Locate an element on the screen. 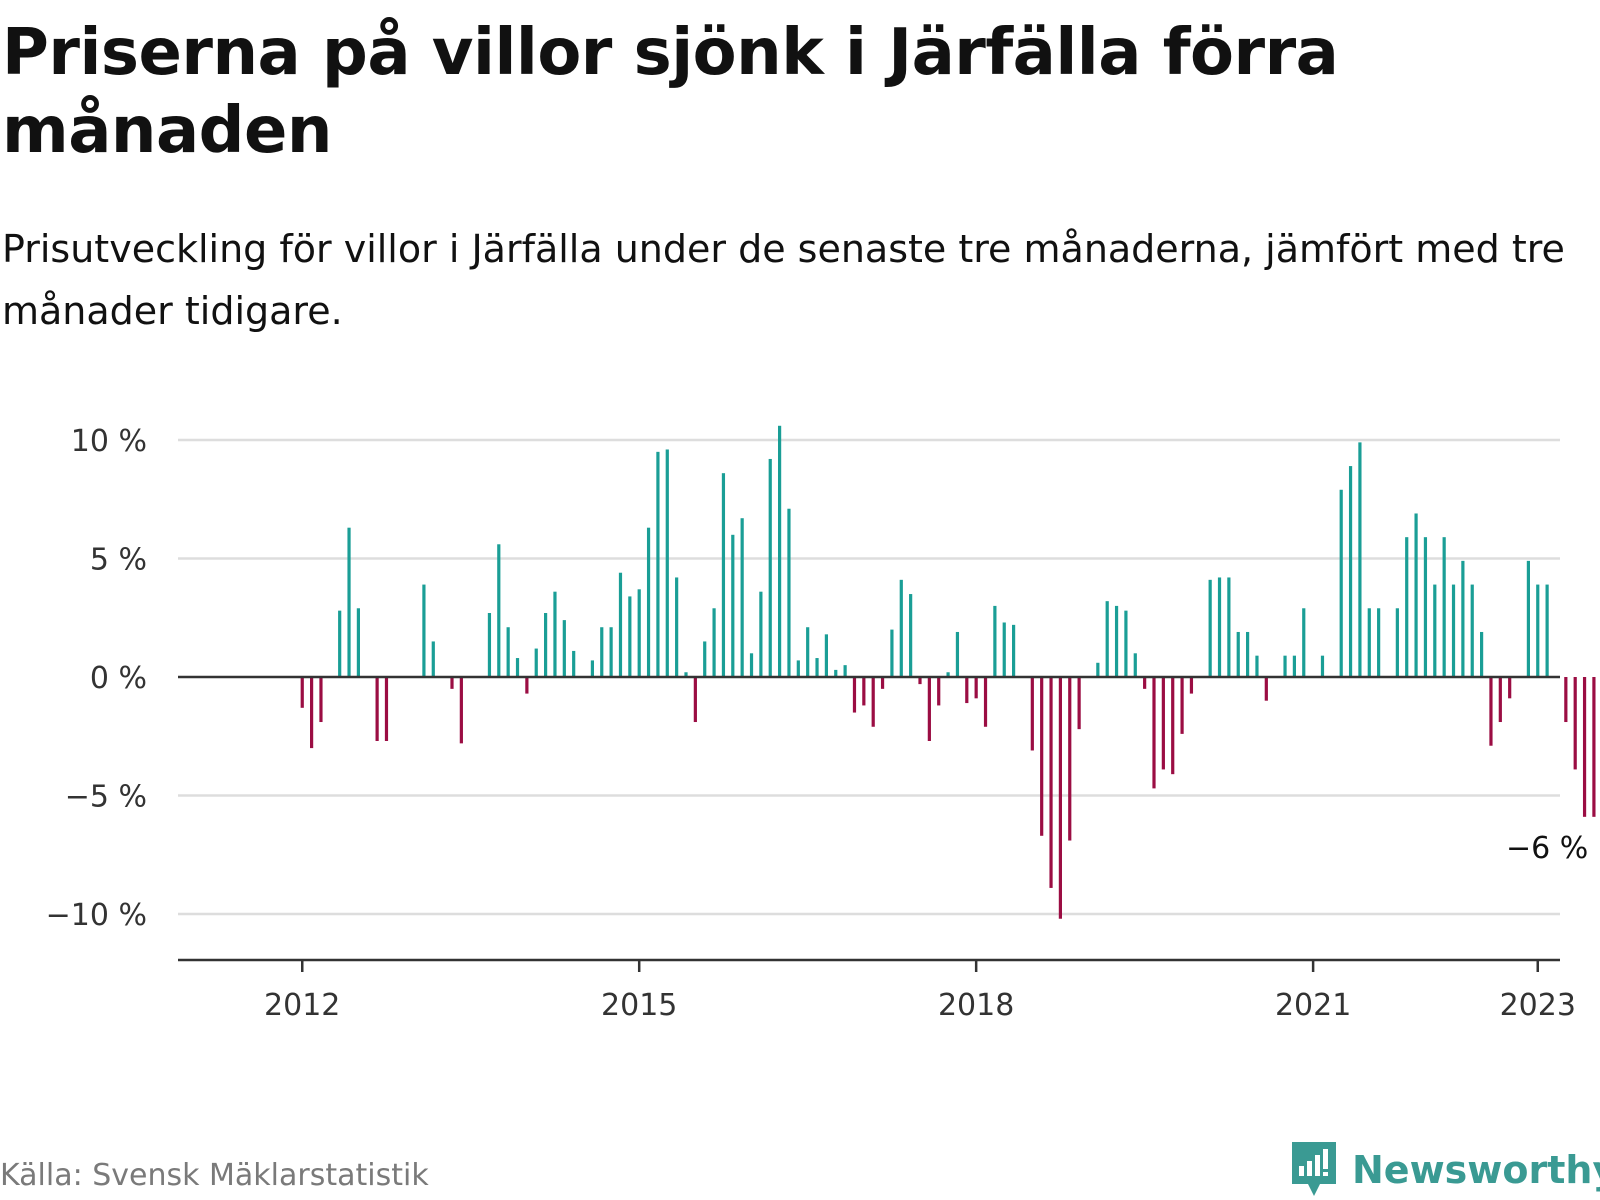 Image resolution: width=1600 pixels, height=1200 pixels. y-tick-label: −5 % is located at coordinates (106, 797).